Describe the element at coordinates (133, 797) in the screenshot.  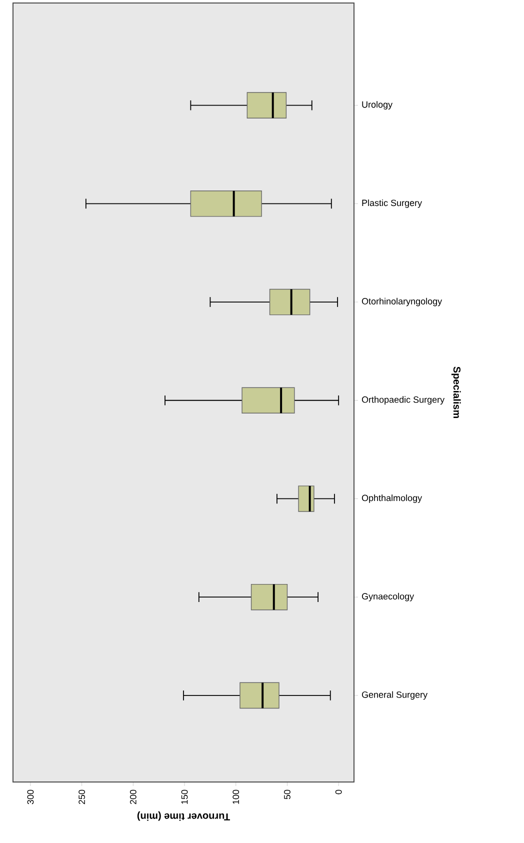
I see `x-tick-label: 200` at that location.